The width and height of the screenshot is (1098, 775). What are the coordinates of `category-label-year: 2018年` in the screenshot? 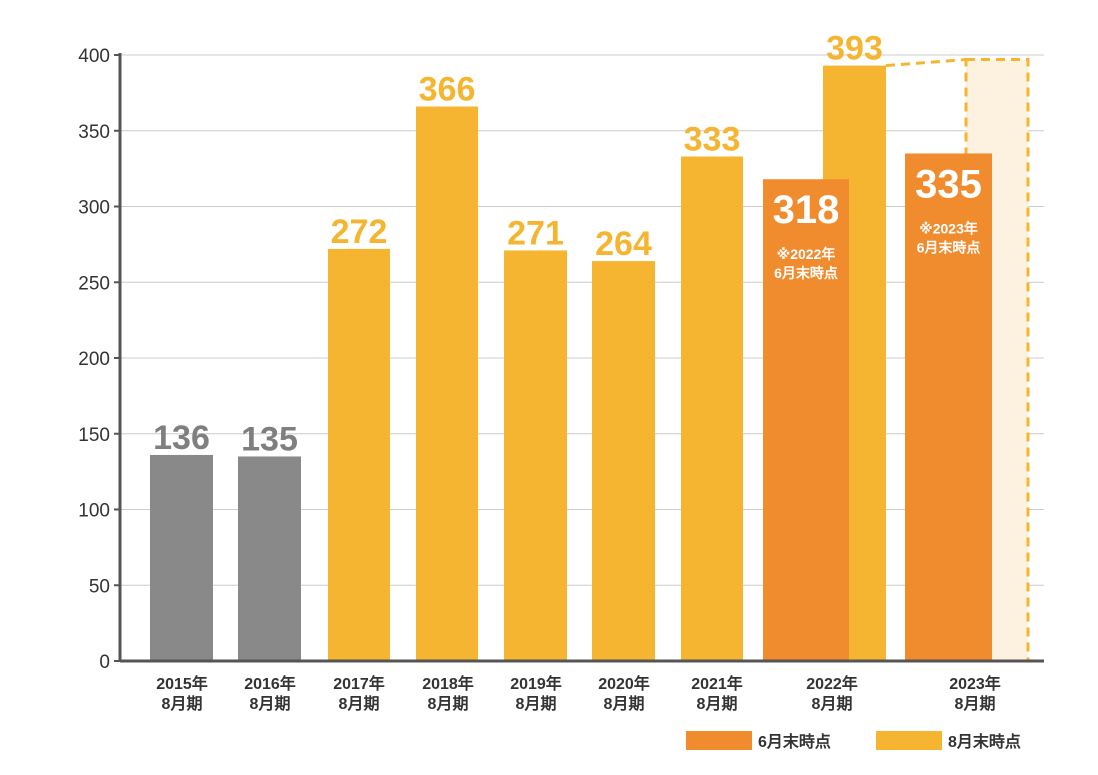 It's located at (448, 683).